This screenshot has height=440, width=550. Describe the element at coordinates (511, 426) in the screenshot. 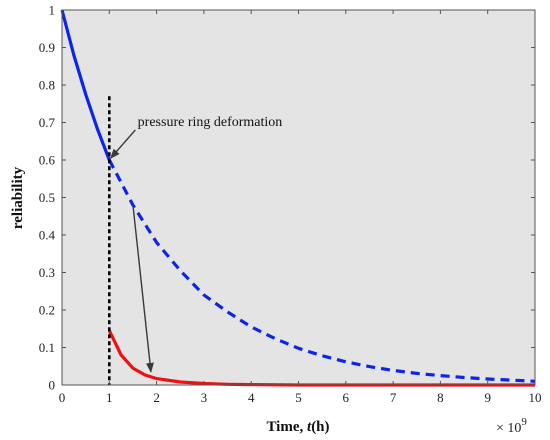

I see `x-axis-multiplier: × 10⁹` at that location.